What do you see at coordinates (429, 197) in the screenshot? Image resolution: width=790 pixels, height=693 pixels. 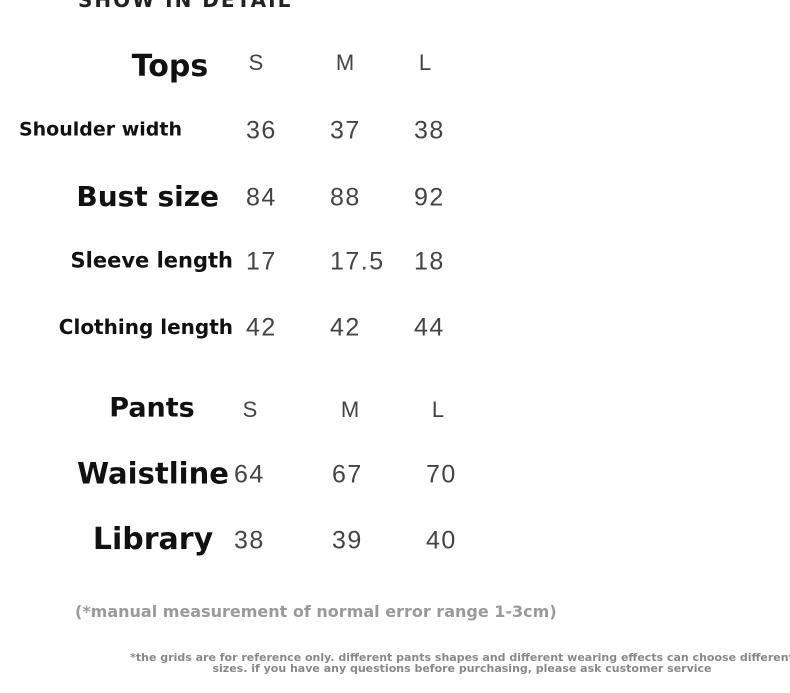 I see `measurement: 92` at bounding box center [429, 197].